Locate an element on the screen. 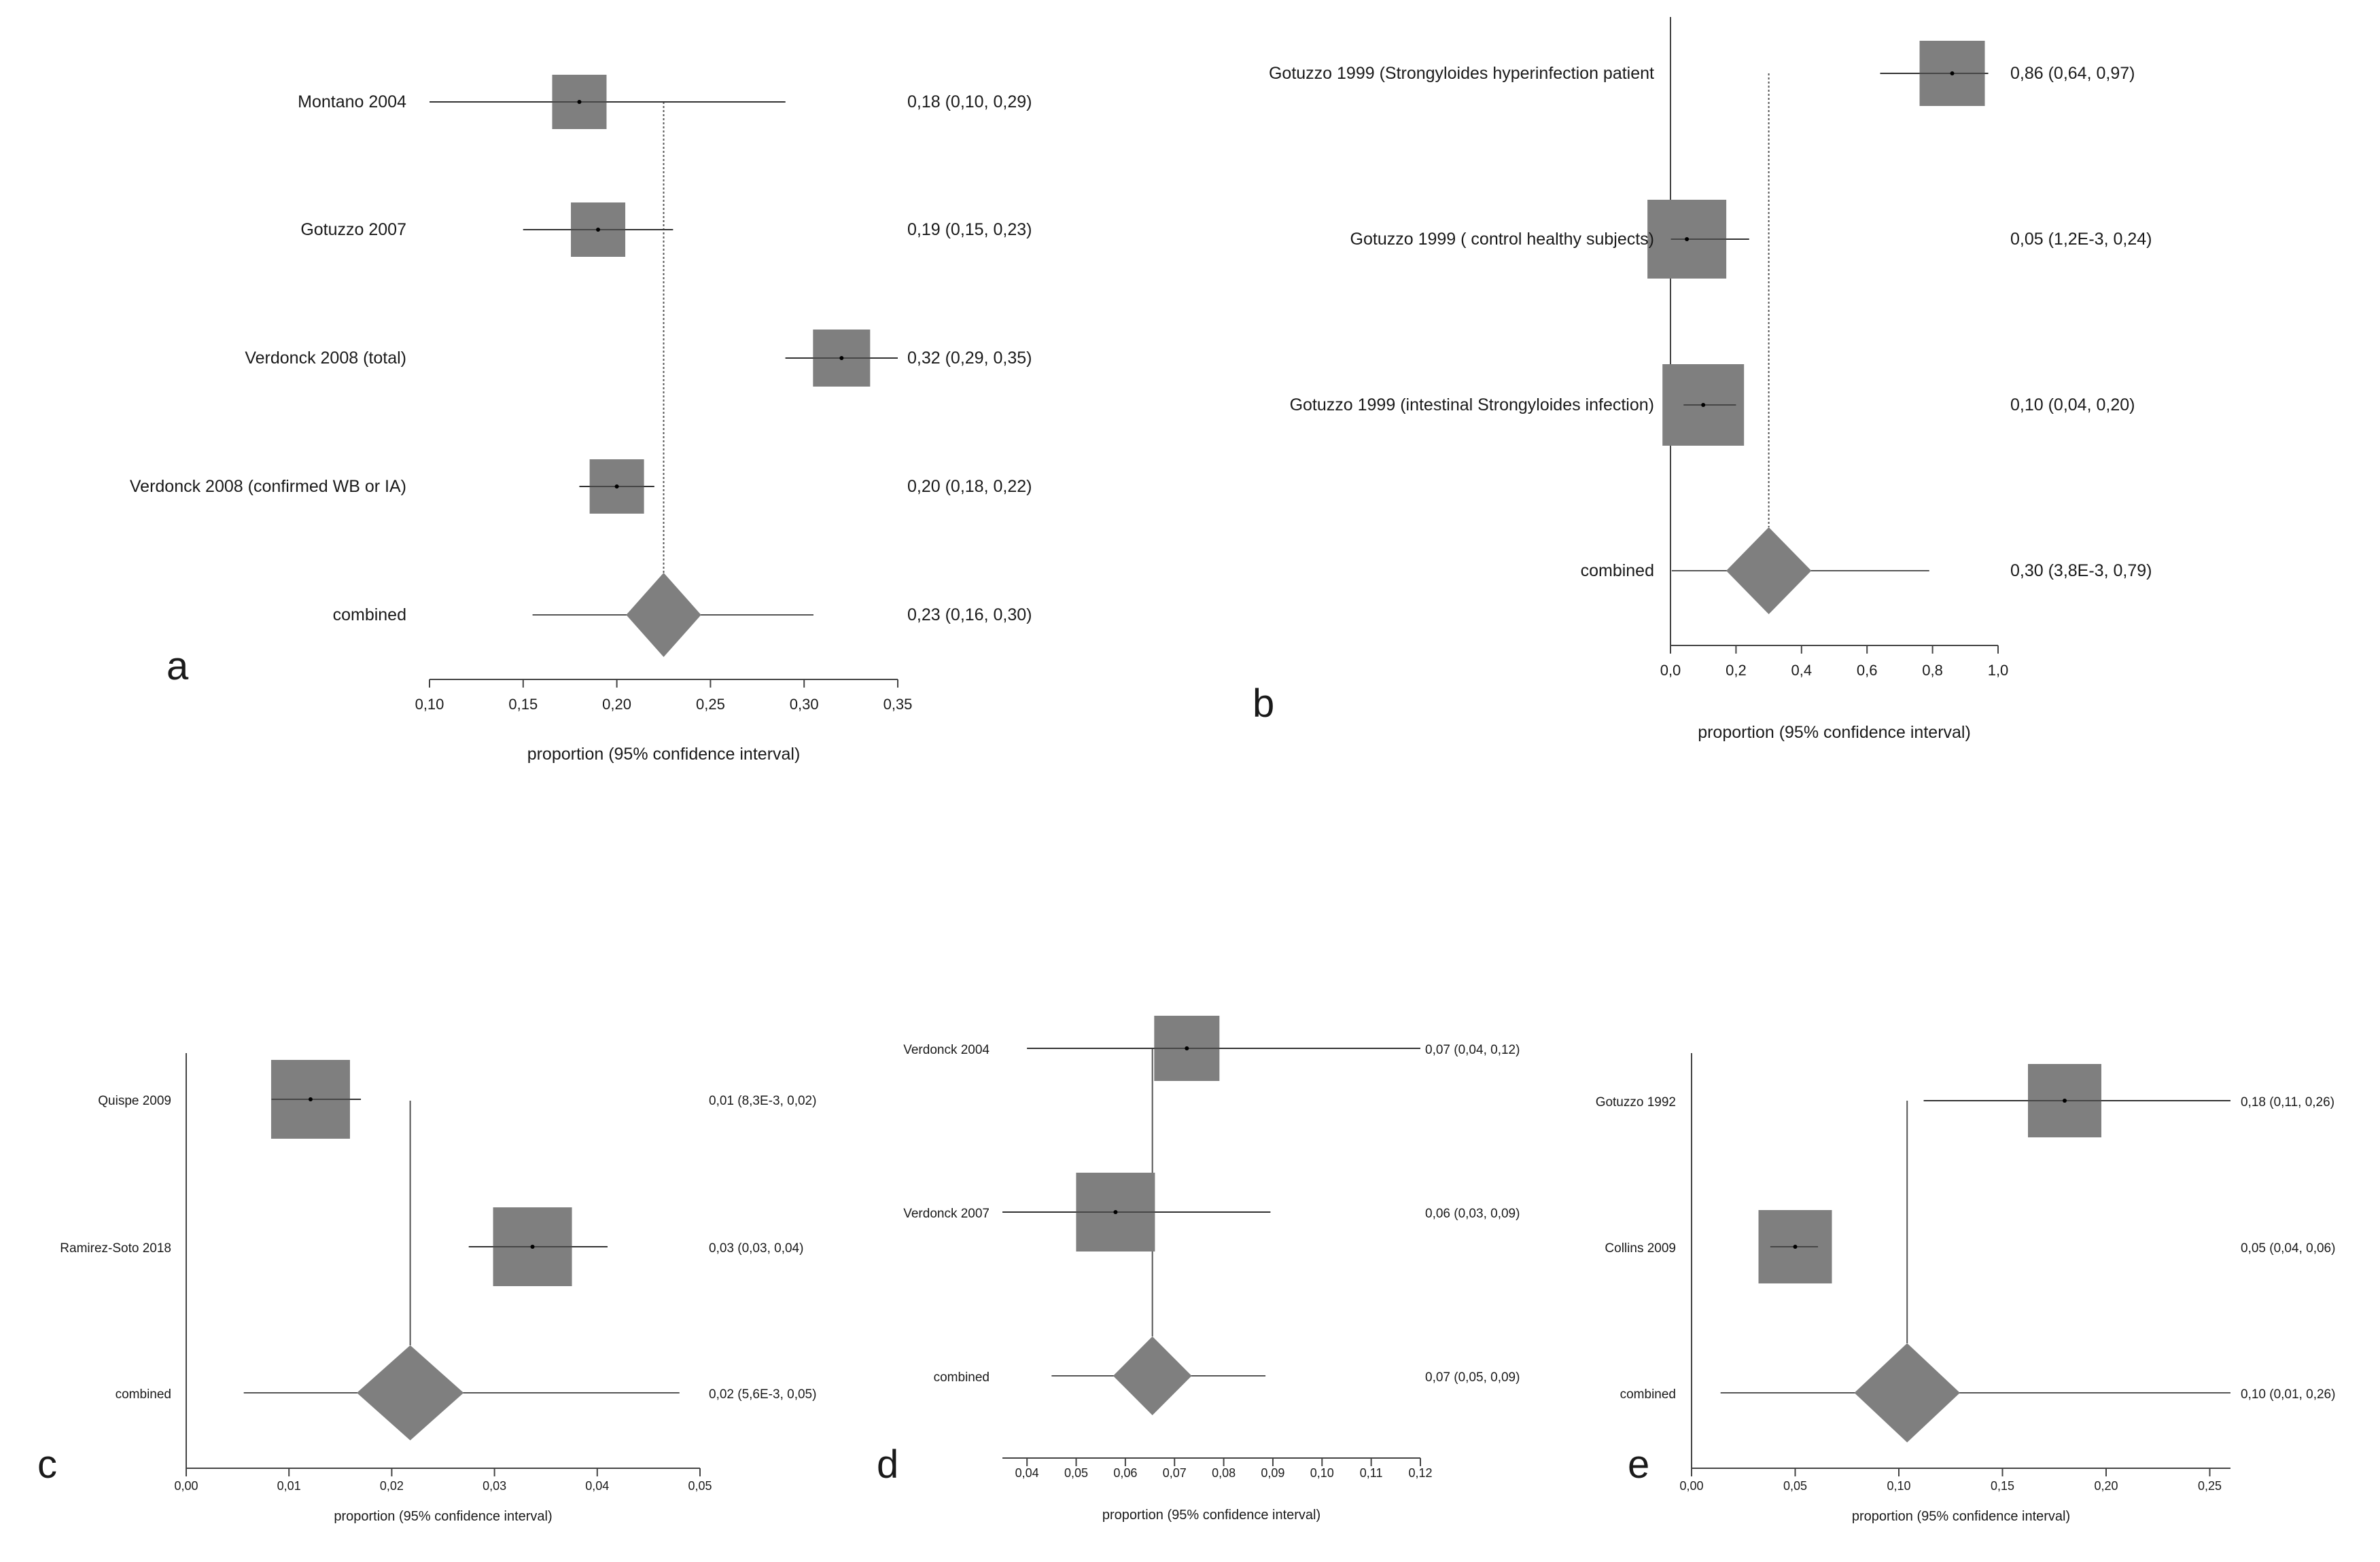 This screenshot has height=1562, width=2380. x-tick-label: 0,02 is located at coordinates (392, 1486).